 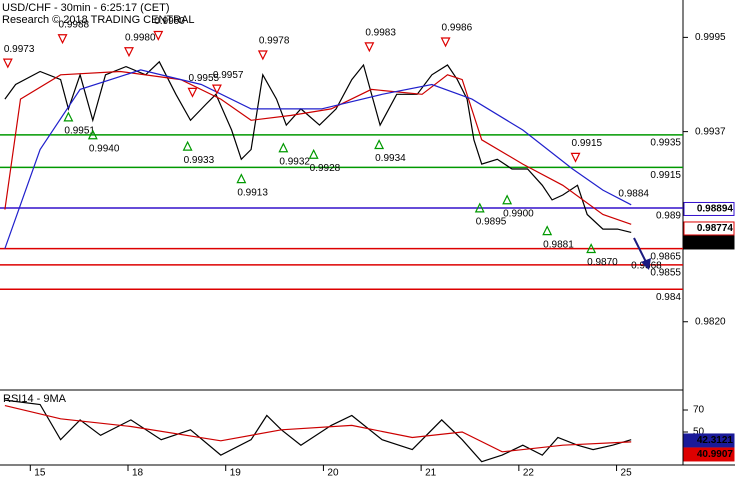 What do you see at coordinates (333, 473) in the screenshot?
I see `x-tick-label: 20` at bounding box center [333, 473].